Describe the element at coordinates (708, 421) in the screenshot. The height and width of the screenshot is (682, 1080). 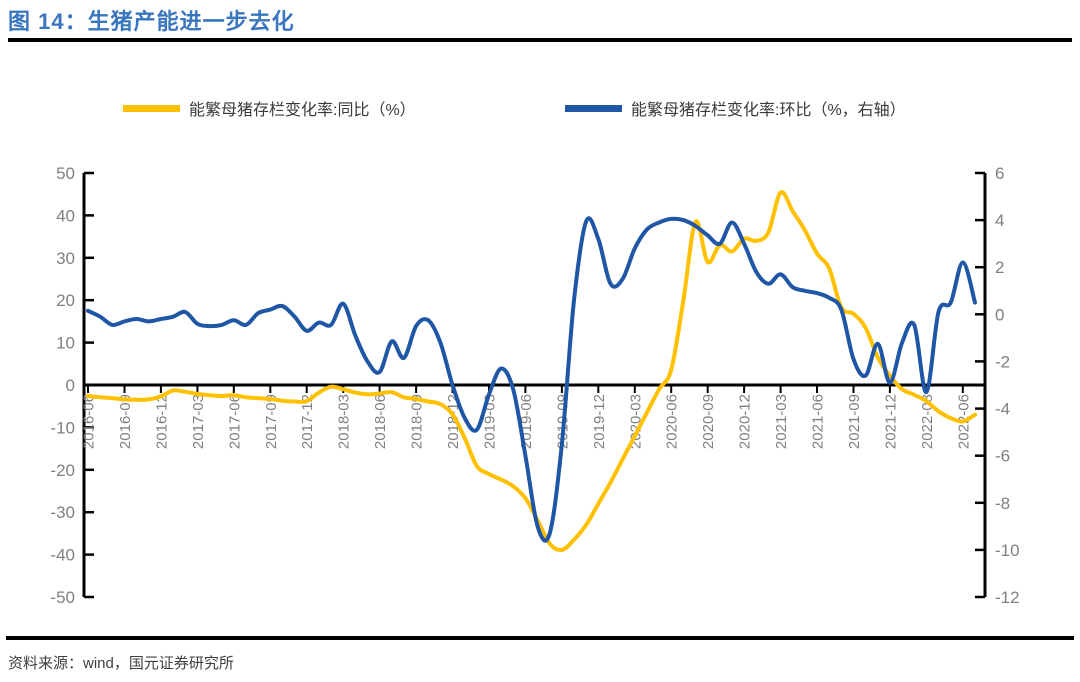
I see `svg-text: 2020-09` at that location.